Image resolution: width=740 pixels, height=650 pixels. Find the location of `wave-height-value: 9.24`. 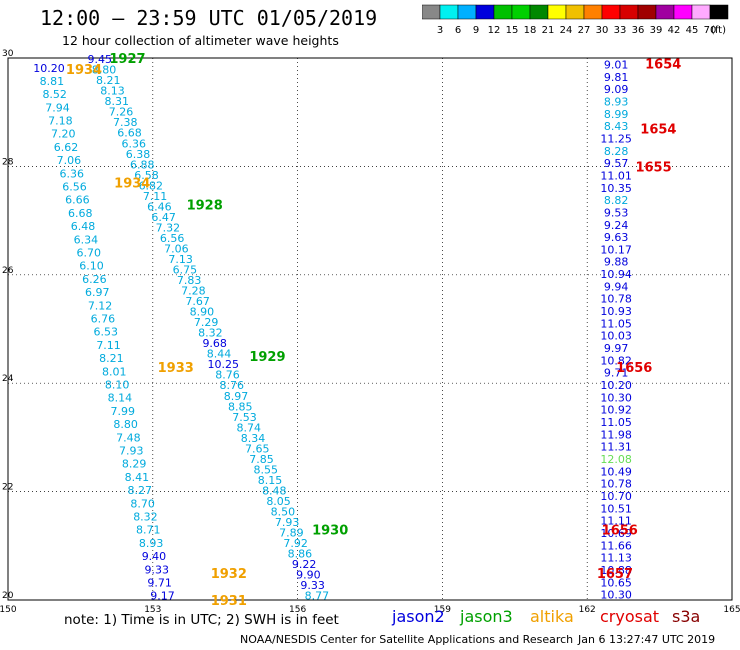

wave-height-value: 9.24 is located at coordinates (616, 225).